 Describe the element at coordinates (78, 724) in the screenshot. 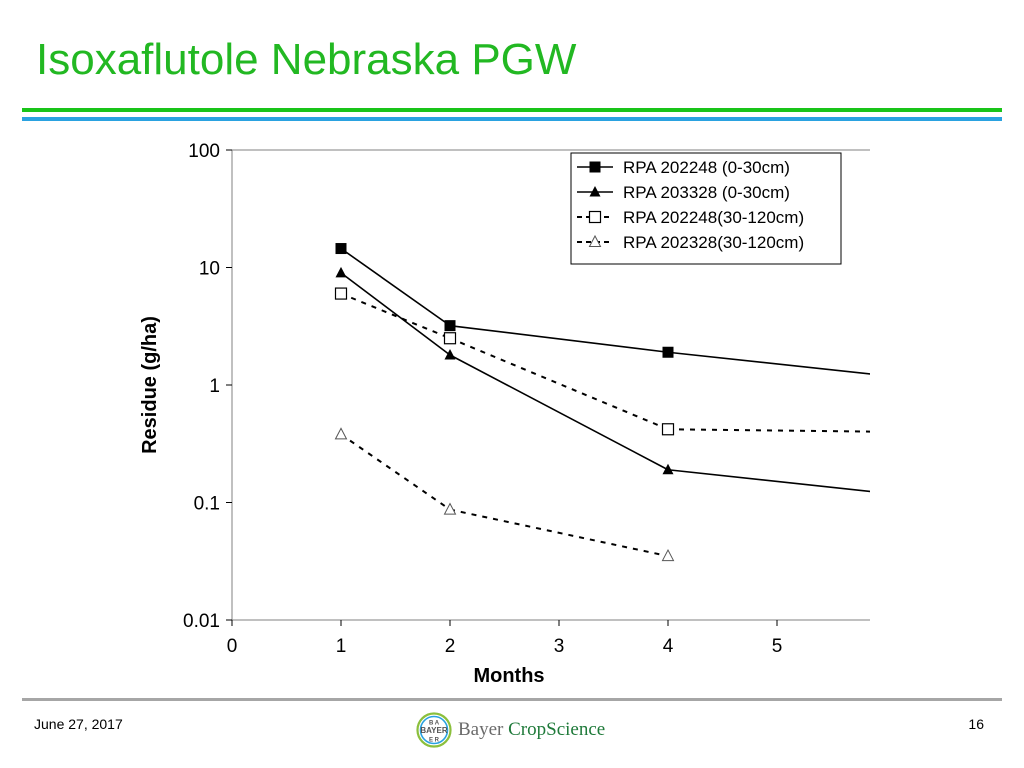

I see `footer-date: June 27, 2017` at that location.